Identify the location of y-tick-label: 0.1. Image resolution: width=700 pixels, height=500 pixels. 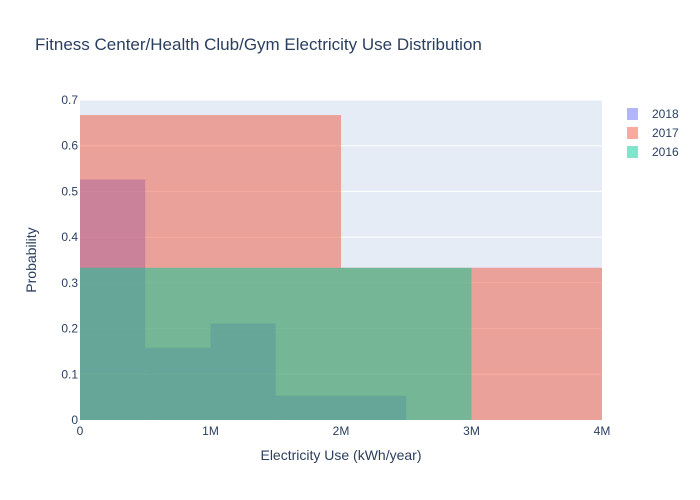
(69, 374).